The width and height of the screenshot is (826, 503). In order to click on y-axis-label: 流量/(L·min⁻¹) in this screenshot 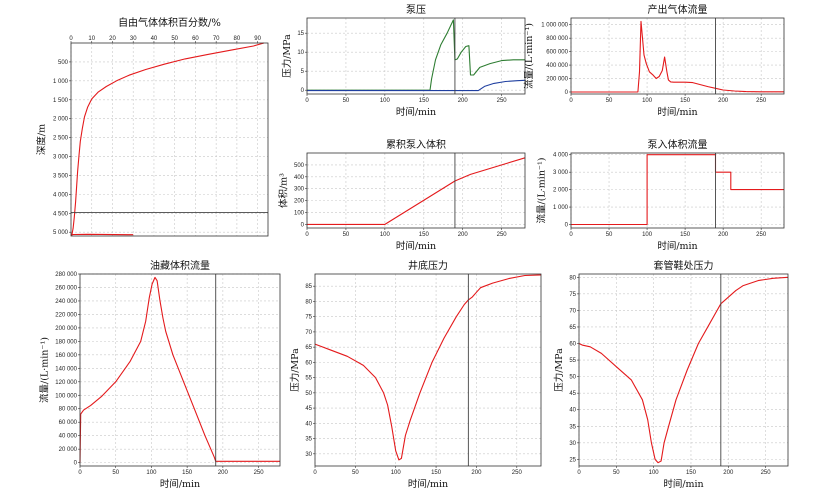, I will do `click(529, 56)`.